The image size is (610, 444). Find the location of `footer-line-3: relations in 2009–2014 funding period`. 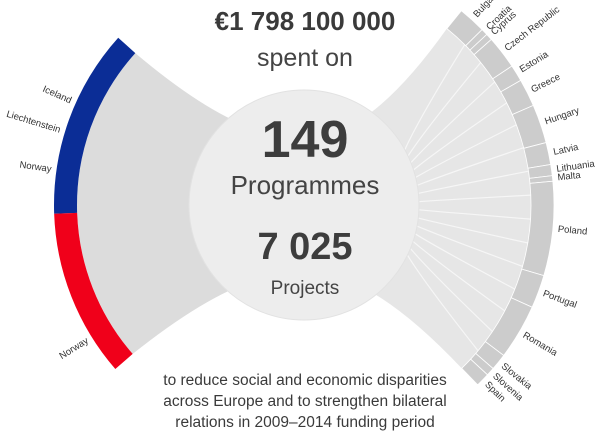

footer-line-3: relations in 2009–2014 funding period is located at coordinates (305, 422).